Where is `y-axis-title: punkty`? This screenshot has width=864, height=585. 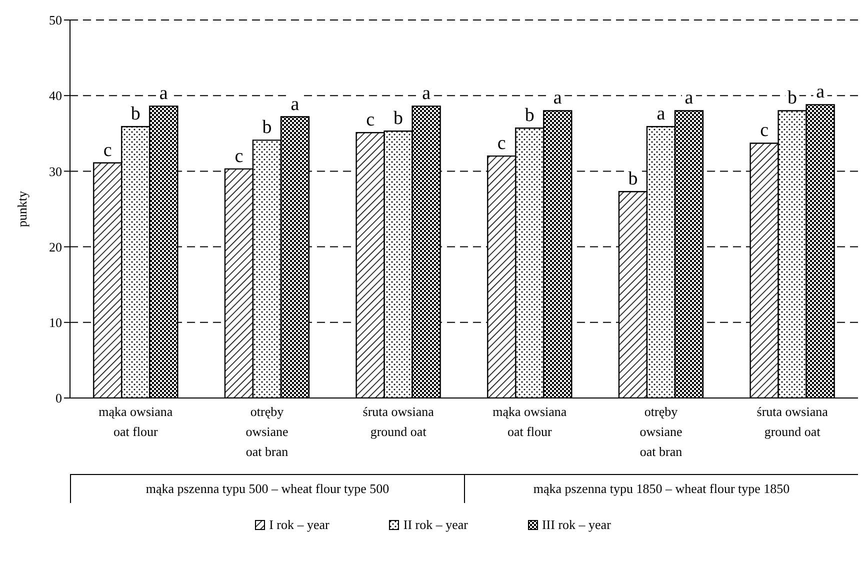 y-axis-title: punkty is located at coordinates (22, 209).